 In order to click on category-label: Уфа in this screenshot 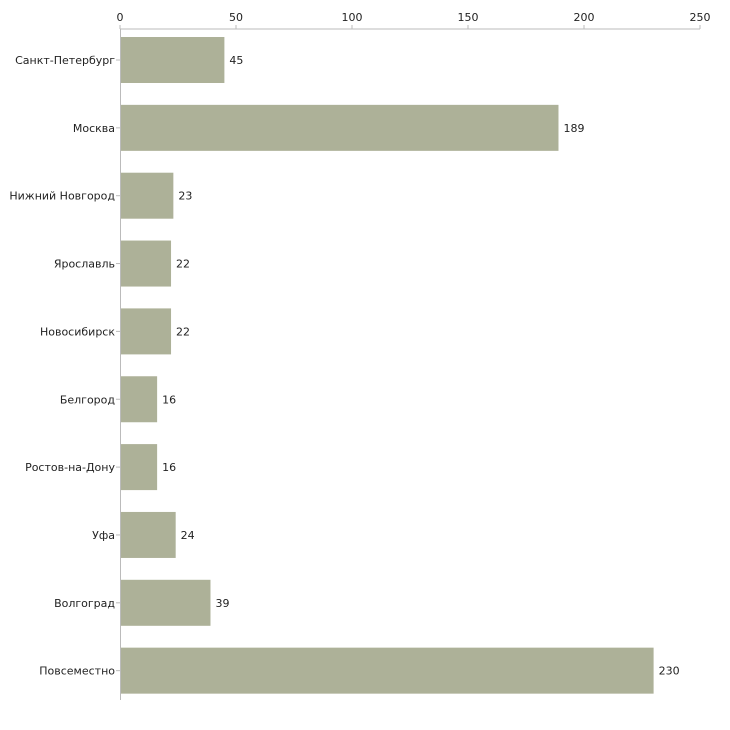, I will do `click(103, 535)`.